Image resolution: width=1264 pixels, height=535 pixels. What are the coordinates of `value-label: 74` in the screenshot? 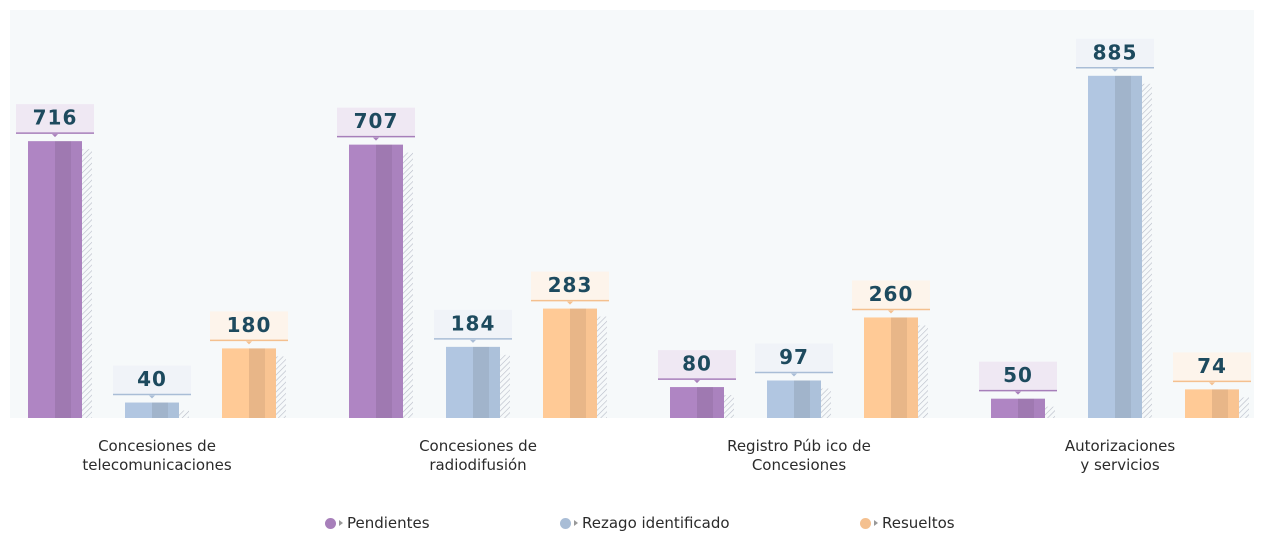 It's located at (1212, 366).